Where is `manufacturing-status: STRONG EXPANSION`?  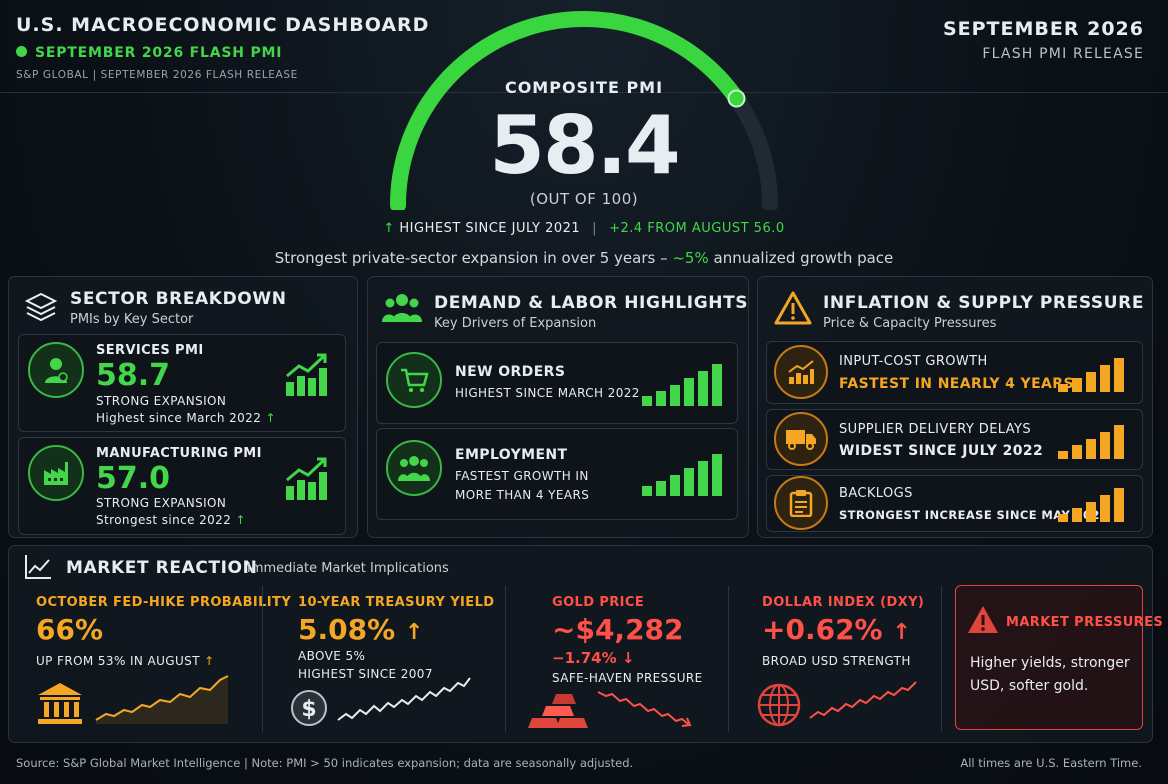 manufacturing-status: STRONG EXPANSION is located at coordinates (161, 503).